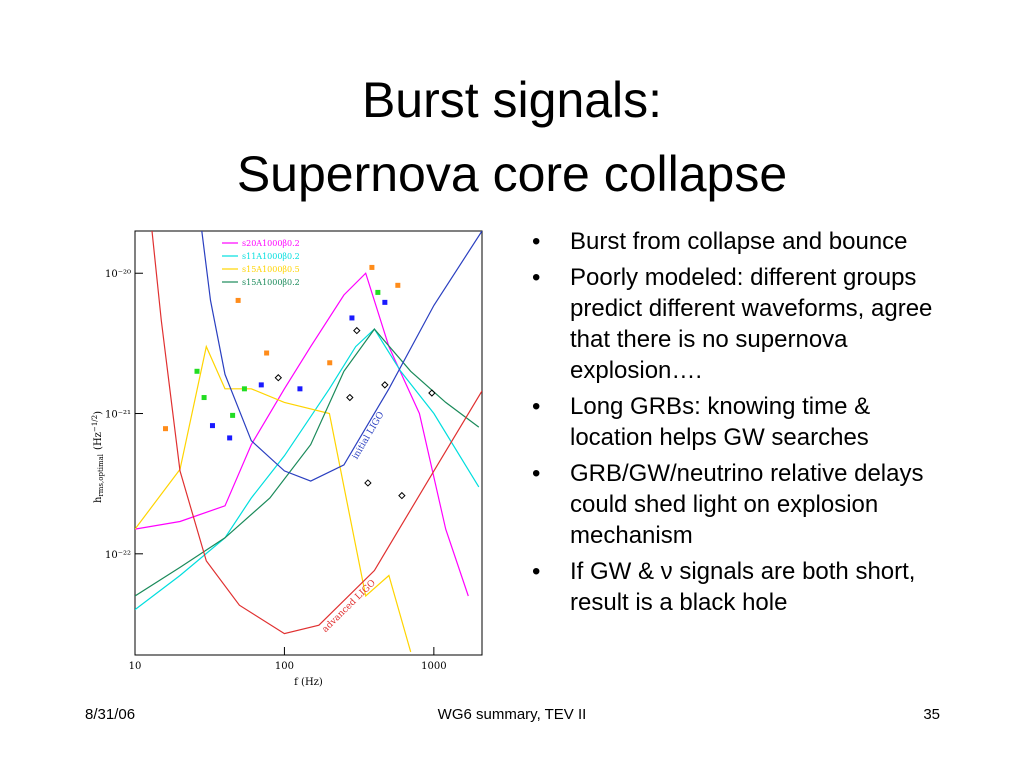 The width and height of the screenshot is (1024, 768). What do you see at coordinates (118, 555) in the screenshot?
I see `y-tick-label: 10⁻²²` at bounding box center [118, 555].